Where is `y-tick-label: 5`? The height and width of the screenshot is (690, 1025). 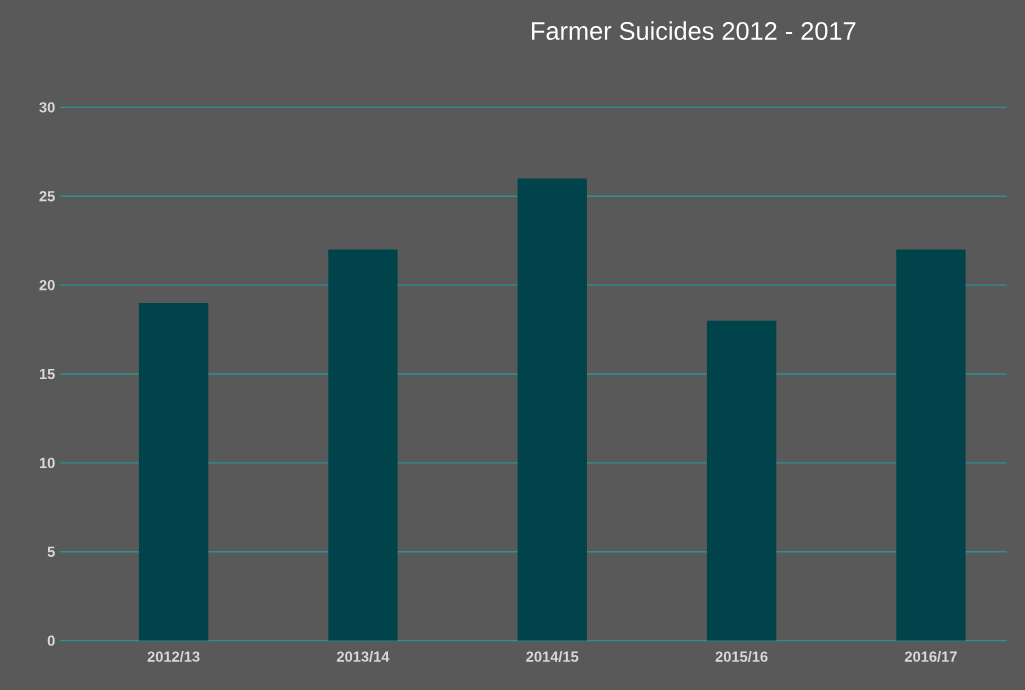
y-tick-label: 5 is located at coordinates (51, 551).